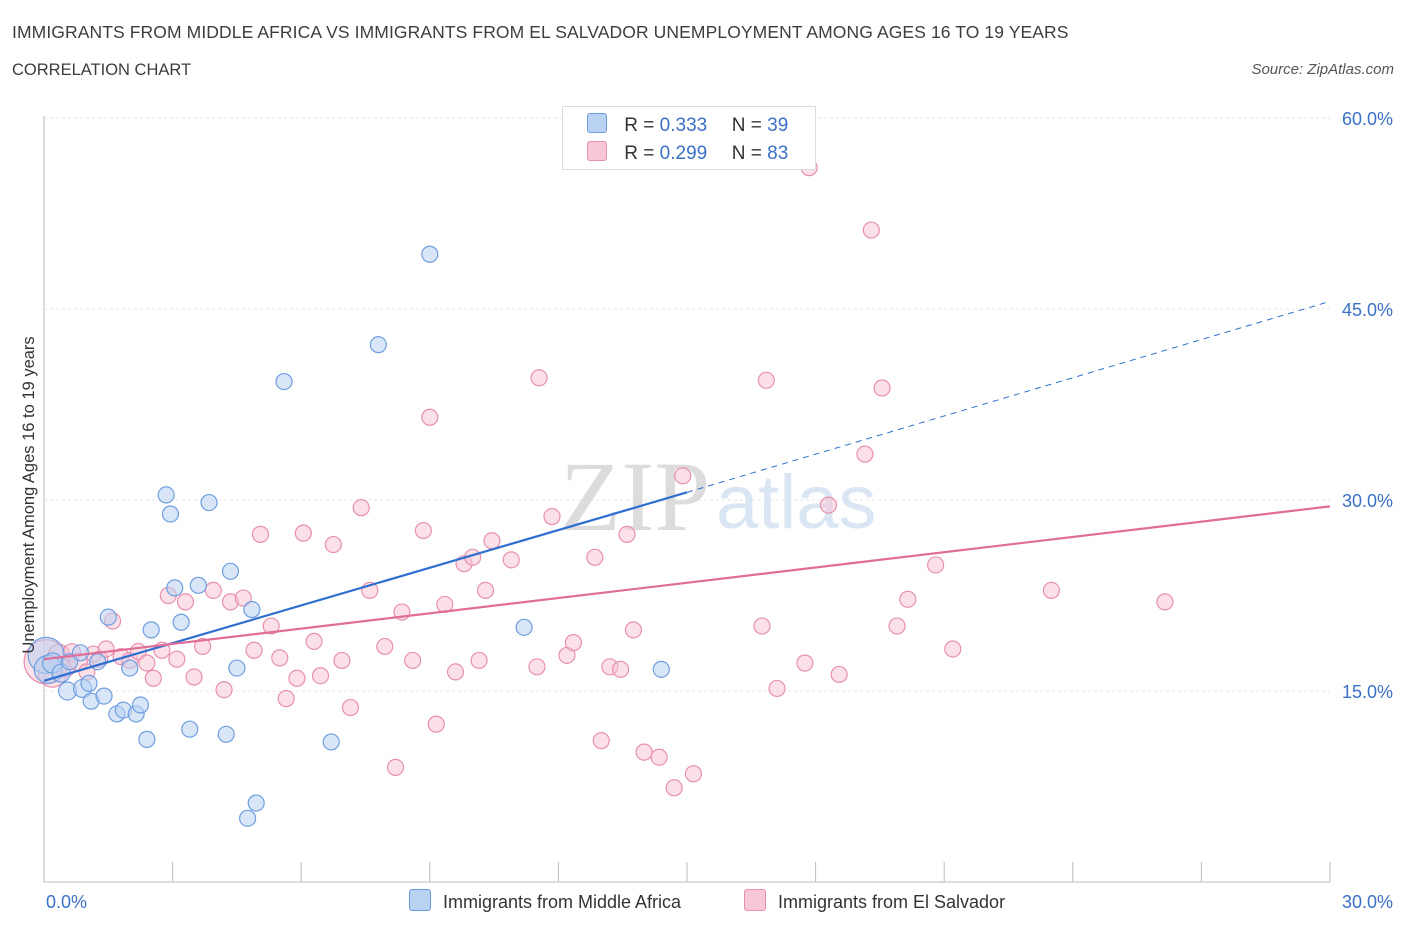 Image resolution: width=1406 pixels, height=930 pixels. What do you see at coordinates (1008, 396) in the screenshot?
I see `trend-line-middle-africa-projection` at bounding box center [1008, 396].